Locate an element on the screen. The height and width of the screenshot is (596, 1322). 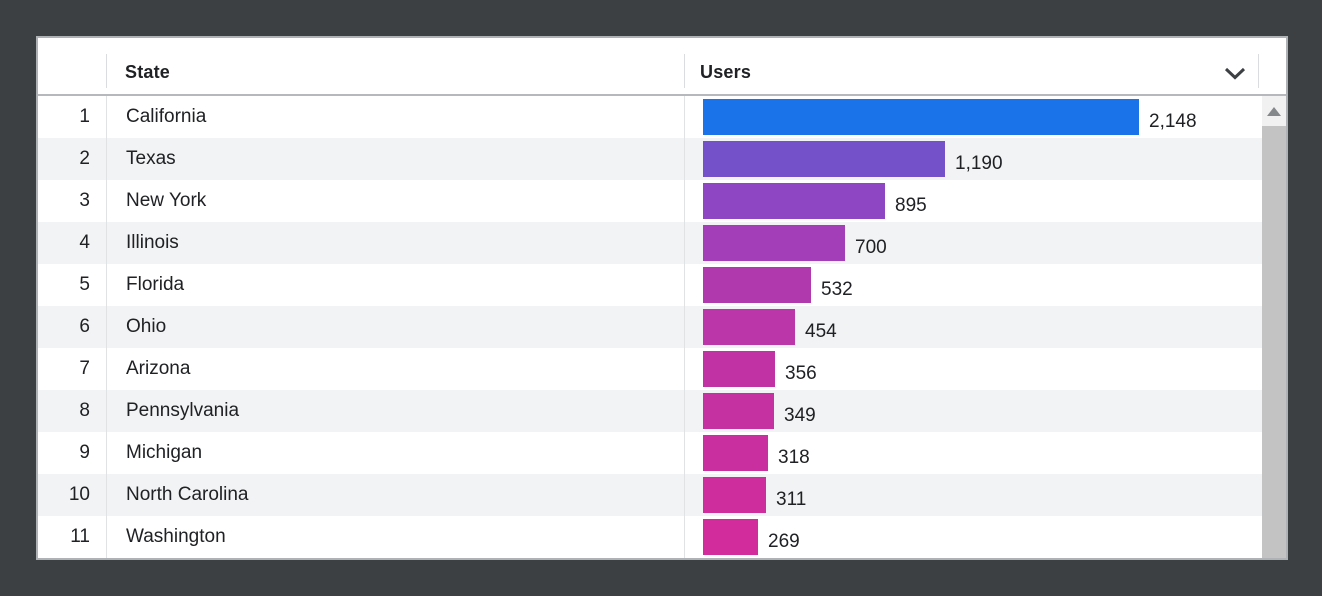
table-row: 2 Texas 1,190 is located at coordinates (650, 159).